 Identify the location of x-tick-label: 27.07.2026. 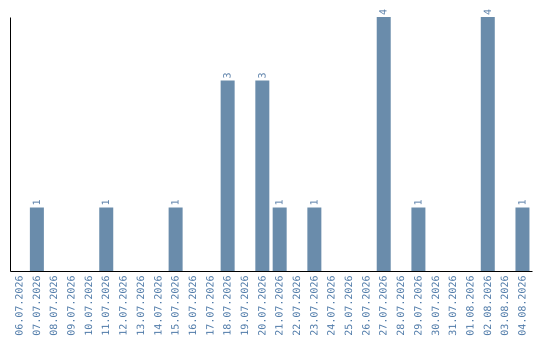
(384, 306).